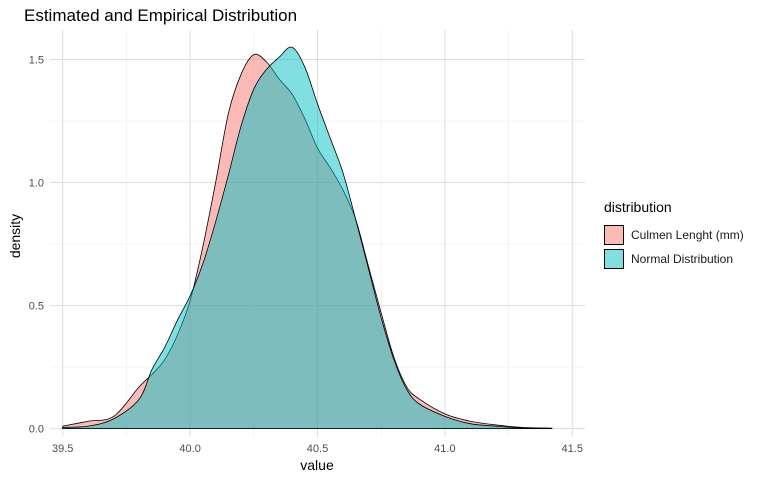 This screenshot has width=768, height=480. I want to click on y-tick-label: 1.5, so click(36, 61).